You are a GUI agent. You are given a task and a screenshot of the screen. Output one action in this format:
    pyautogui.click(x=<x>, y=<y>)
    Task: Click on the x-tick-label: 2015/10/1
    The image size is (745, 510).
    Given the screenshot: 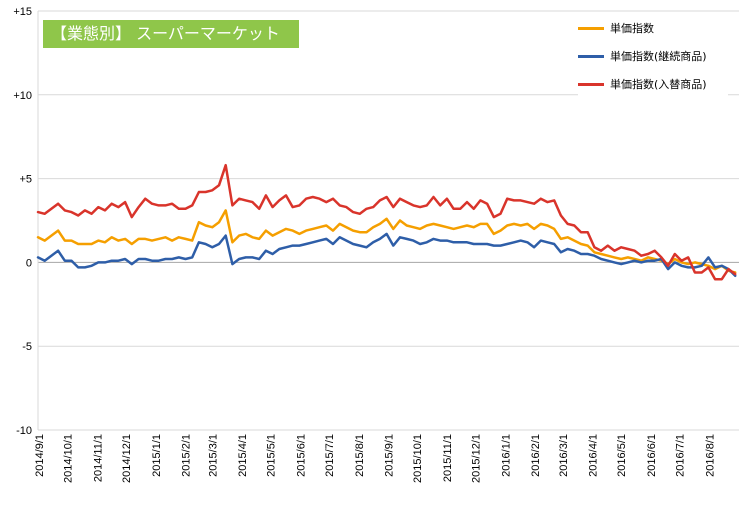 What is the action you would take?
    pyautogui.click(x=418, y=458)
    